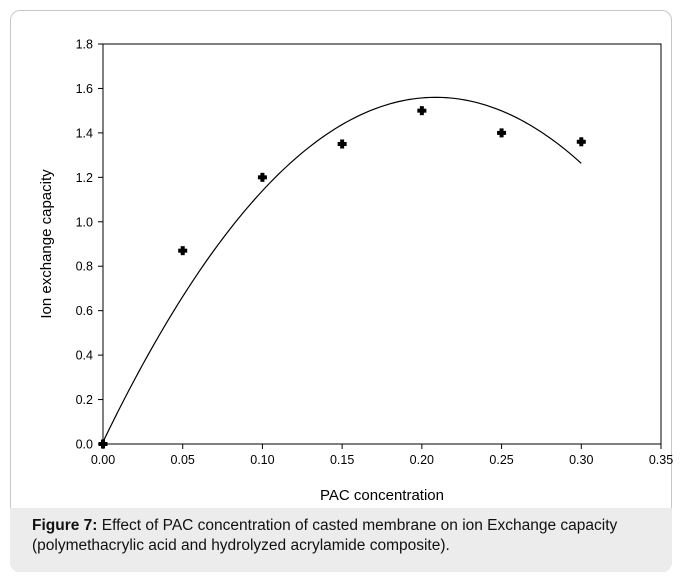 Image resolution: width=683 pixels, height=580 pixels. I want to click on y-tick-label: 0.4, so click(84, 356).